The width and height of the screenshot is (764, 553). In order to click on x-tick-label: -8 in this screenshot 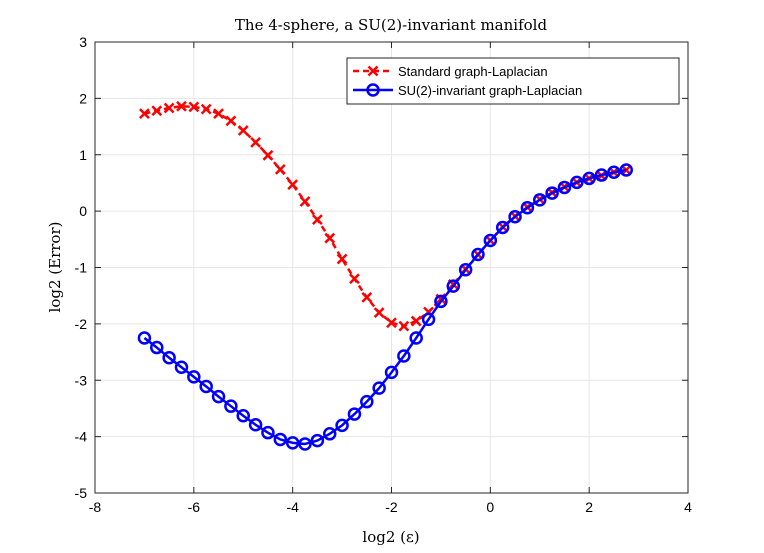, I will do `click(95, 507)`.